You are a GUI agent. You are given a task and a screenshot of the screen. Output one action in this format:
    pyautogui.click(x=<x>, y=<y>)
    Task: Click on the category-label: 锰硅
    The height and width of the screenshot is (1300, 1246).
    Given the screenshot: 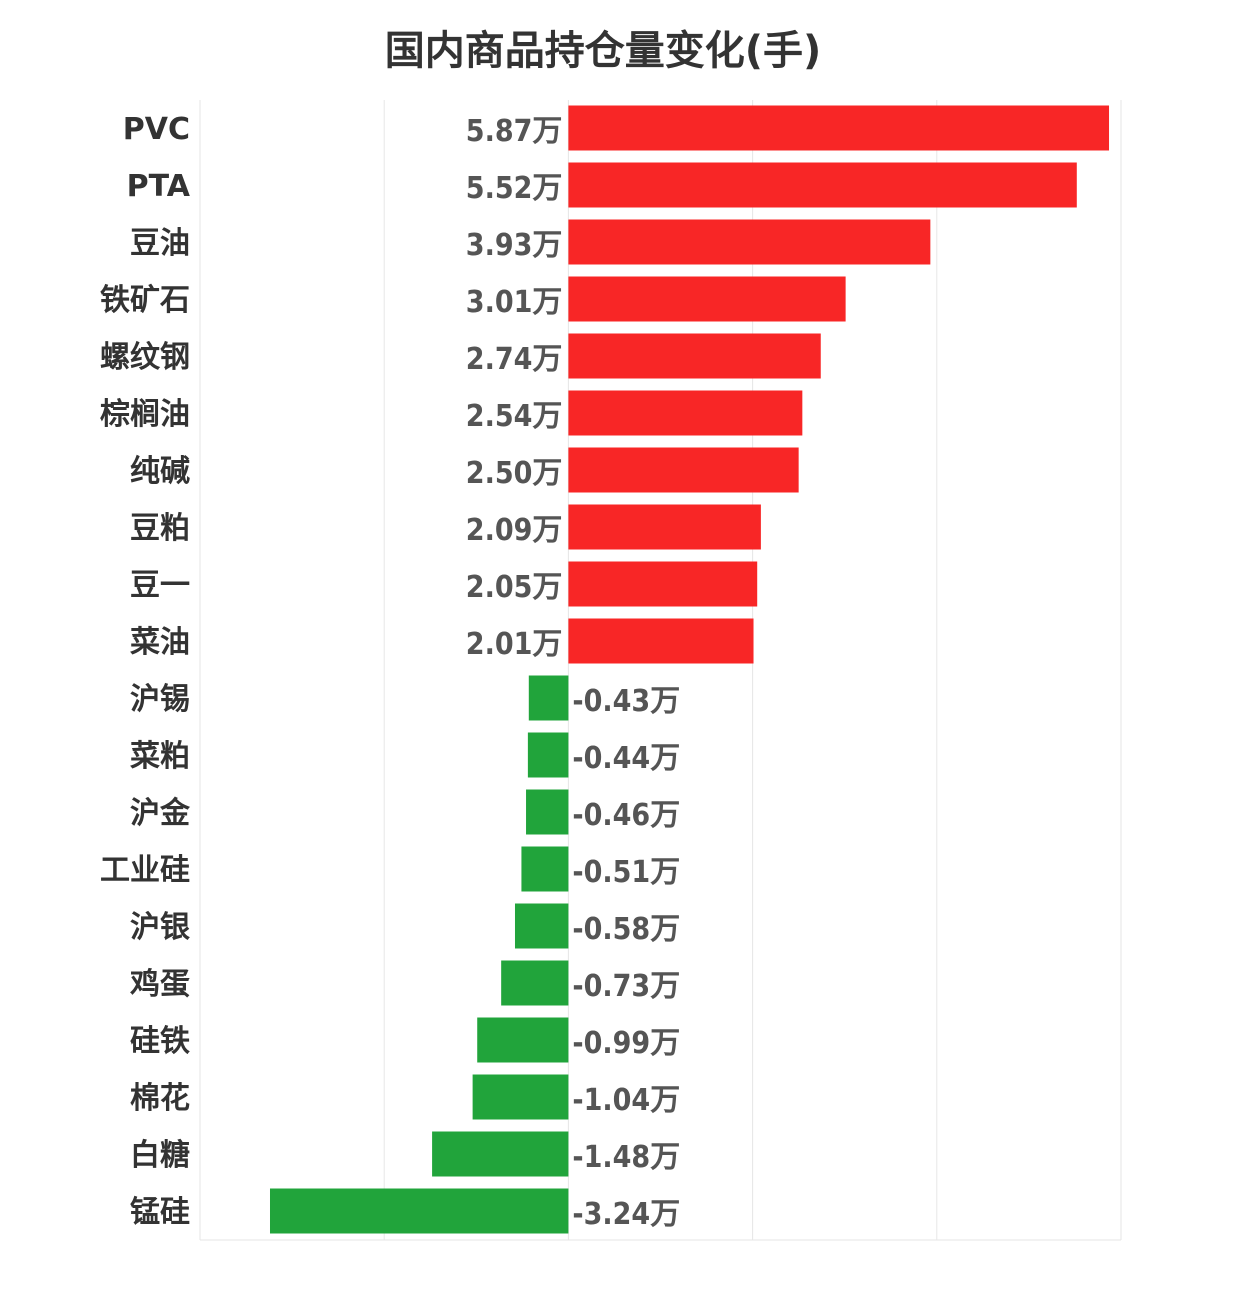 What is the action you would take?
    pyautogui.click(x=160, y=1212)
    